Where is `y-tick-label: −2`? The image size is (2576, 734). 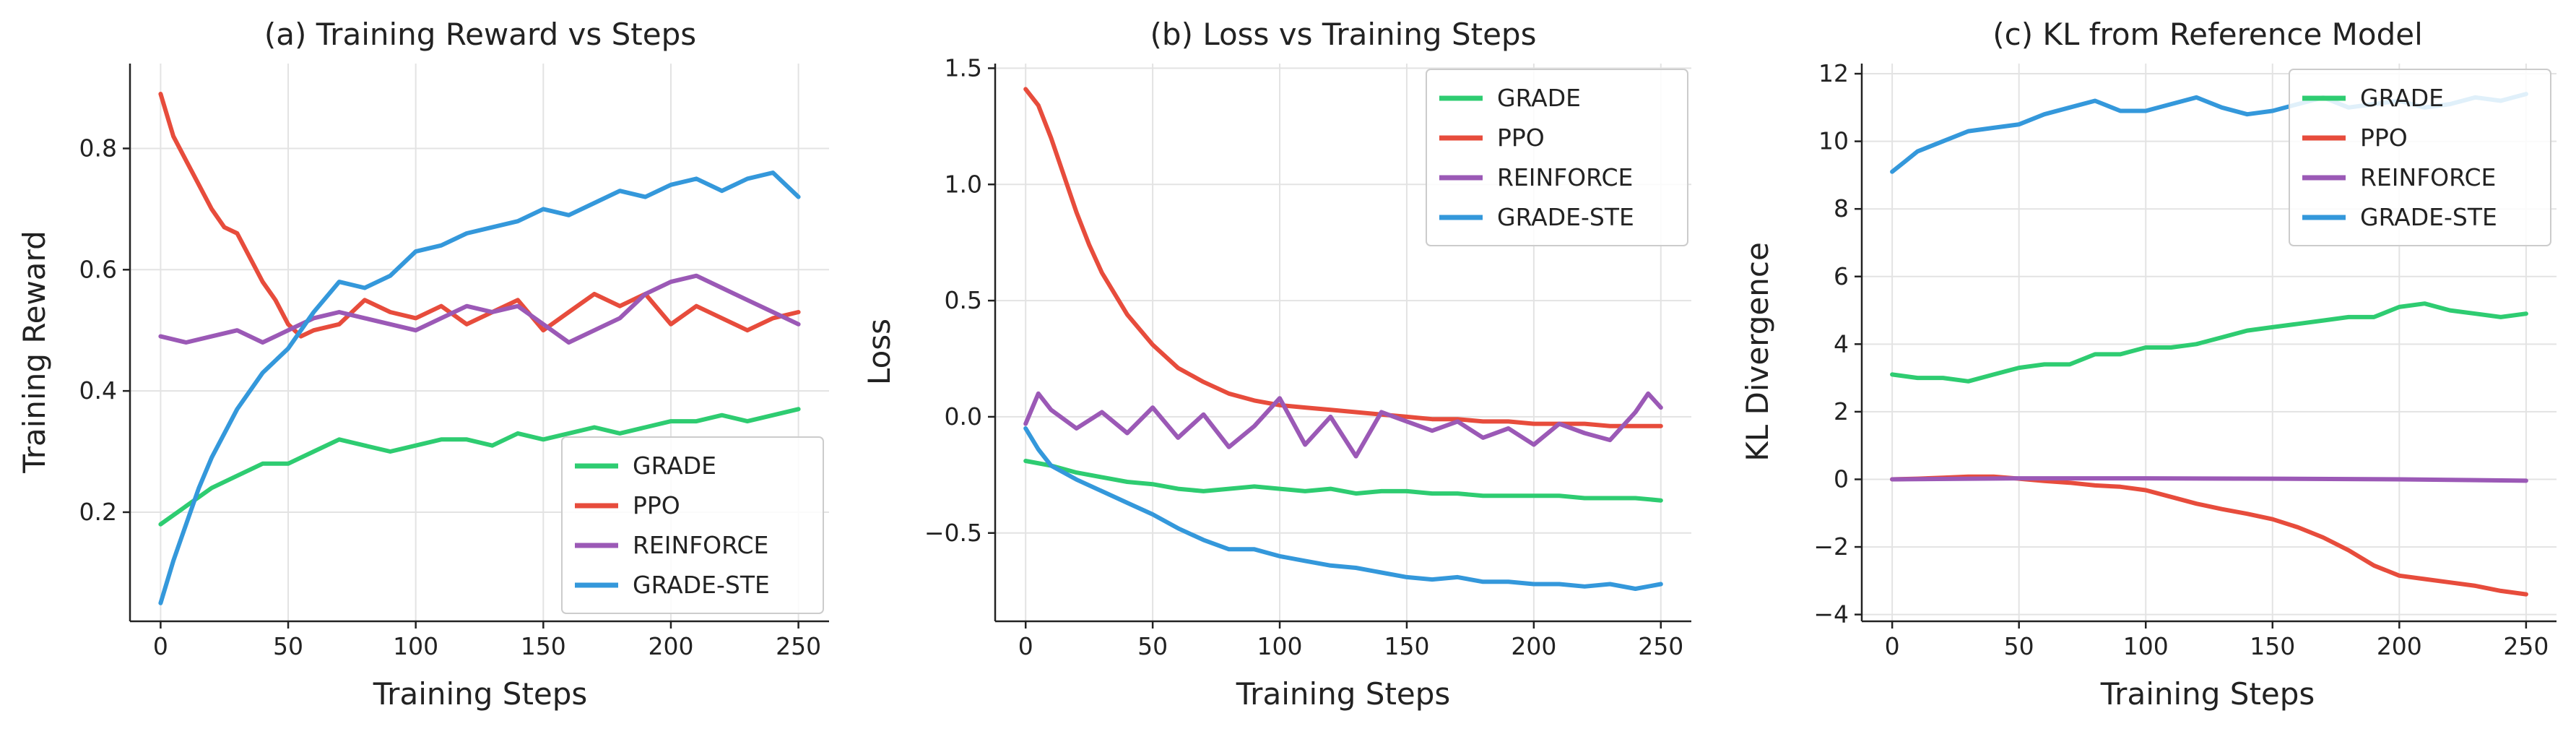
y-tick-label: −2 is located at coordinates (1831, 546).